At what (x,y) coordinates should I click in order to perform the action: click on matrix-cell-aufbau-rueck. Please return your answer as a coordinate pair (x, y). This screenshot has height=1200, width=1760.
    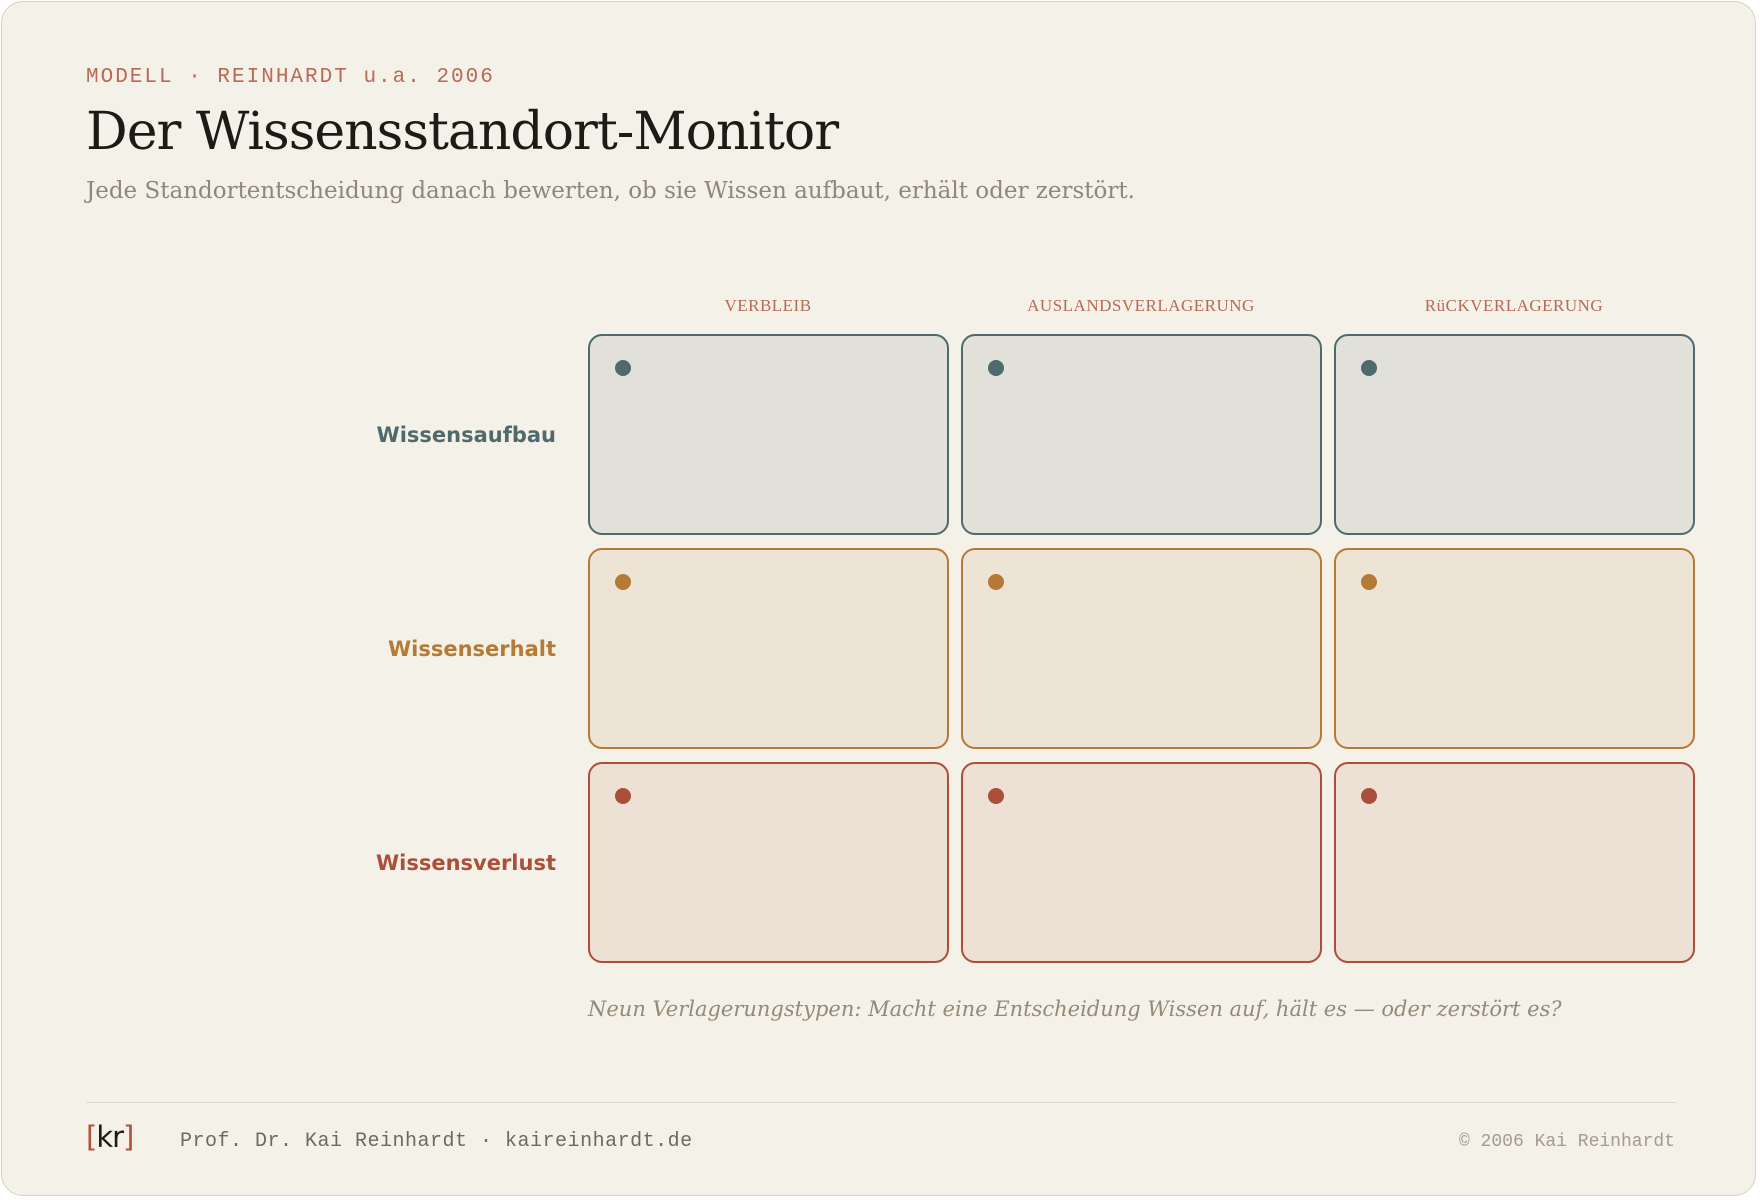
    Looking at the image, I should click on (1514, 434).